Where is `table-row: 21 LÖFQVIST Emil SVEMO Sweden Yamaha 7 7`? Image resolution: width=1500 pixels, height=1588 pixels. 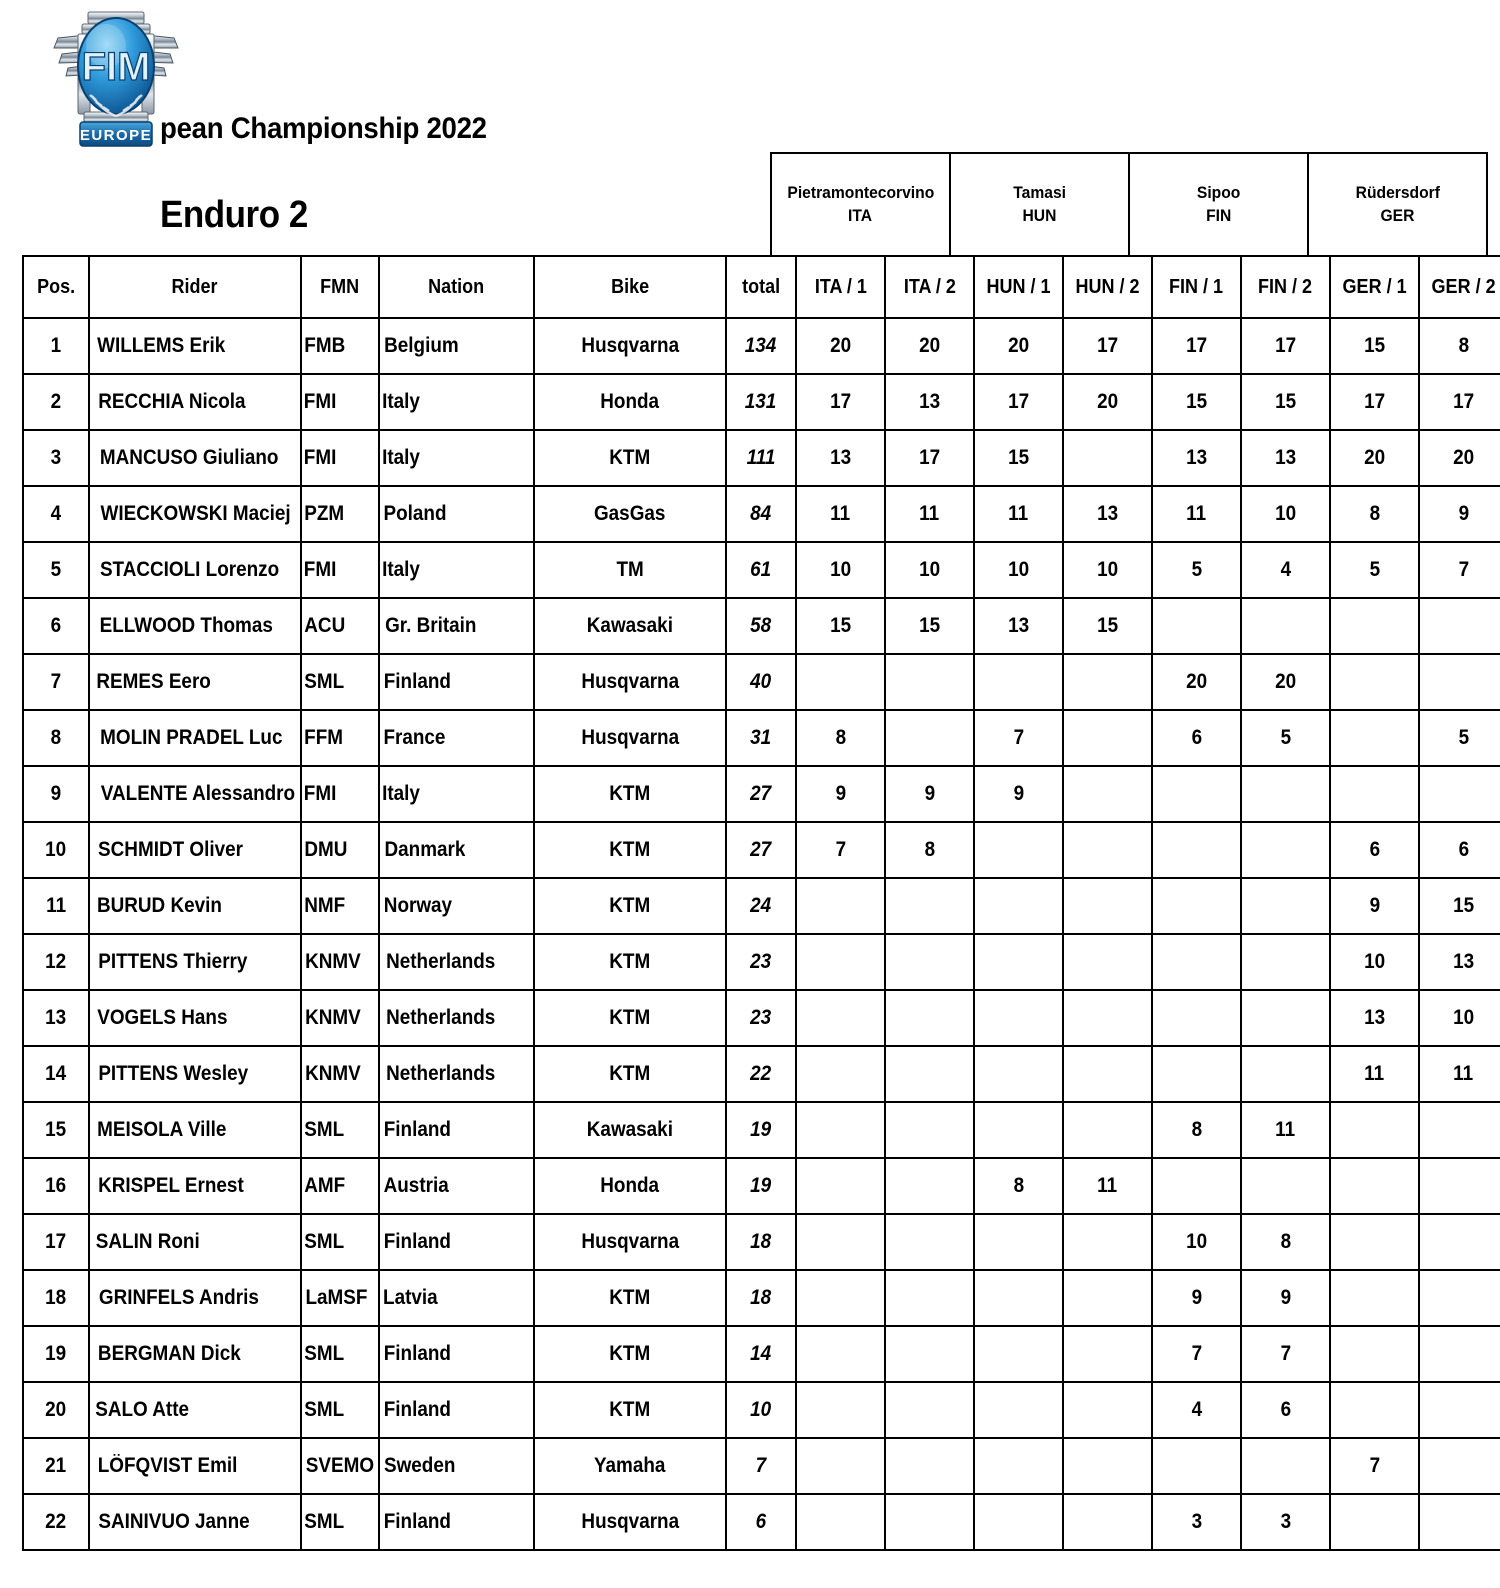
table-row: 21 LÖFQVIST Emil SVEMO Sweden Yamaha 7 7 is located at coordinates (761, 1466).